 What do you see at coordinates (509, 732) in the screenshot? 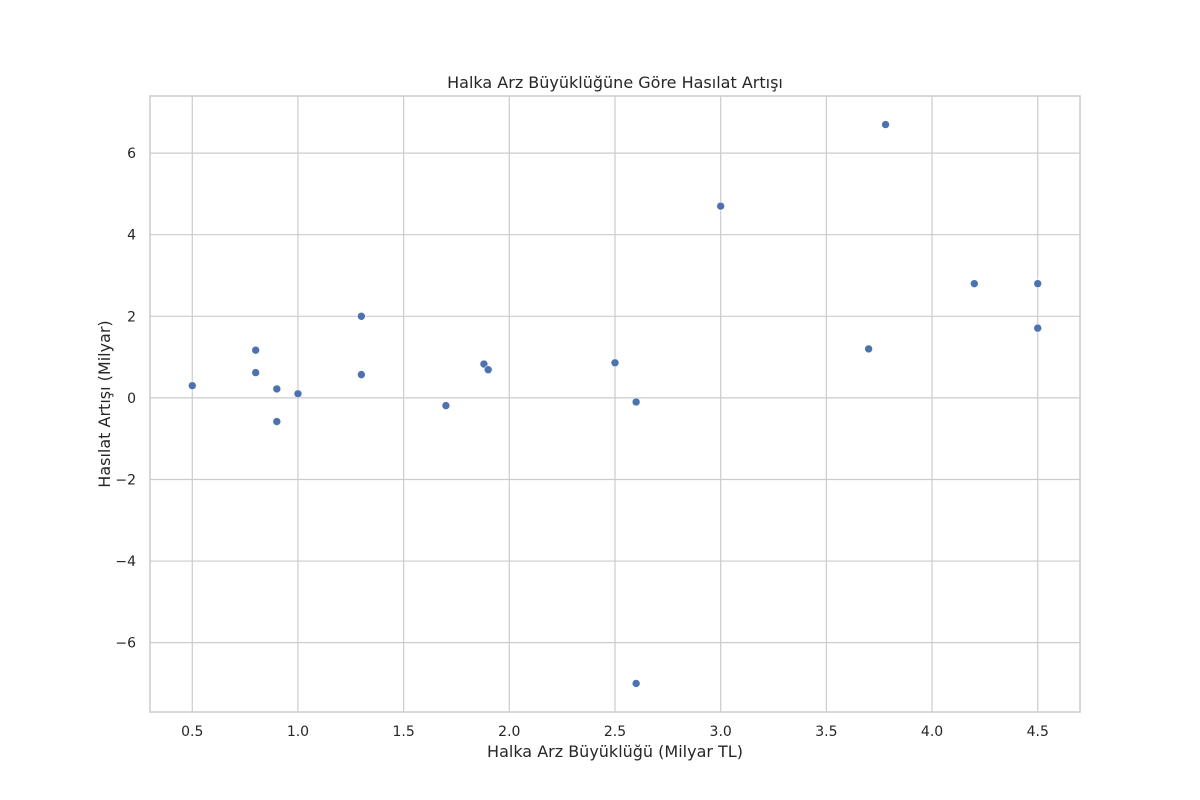
I see `x-tick-label: 2.0` at bounding box center [509, 732].